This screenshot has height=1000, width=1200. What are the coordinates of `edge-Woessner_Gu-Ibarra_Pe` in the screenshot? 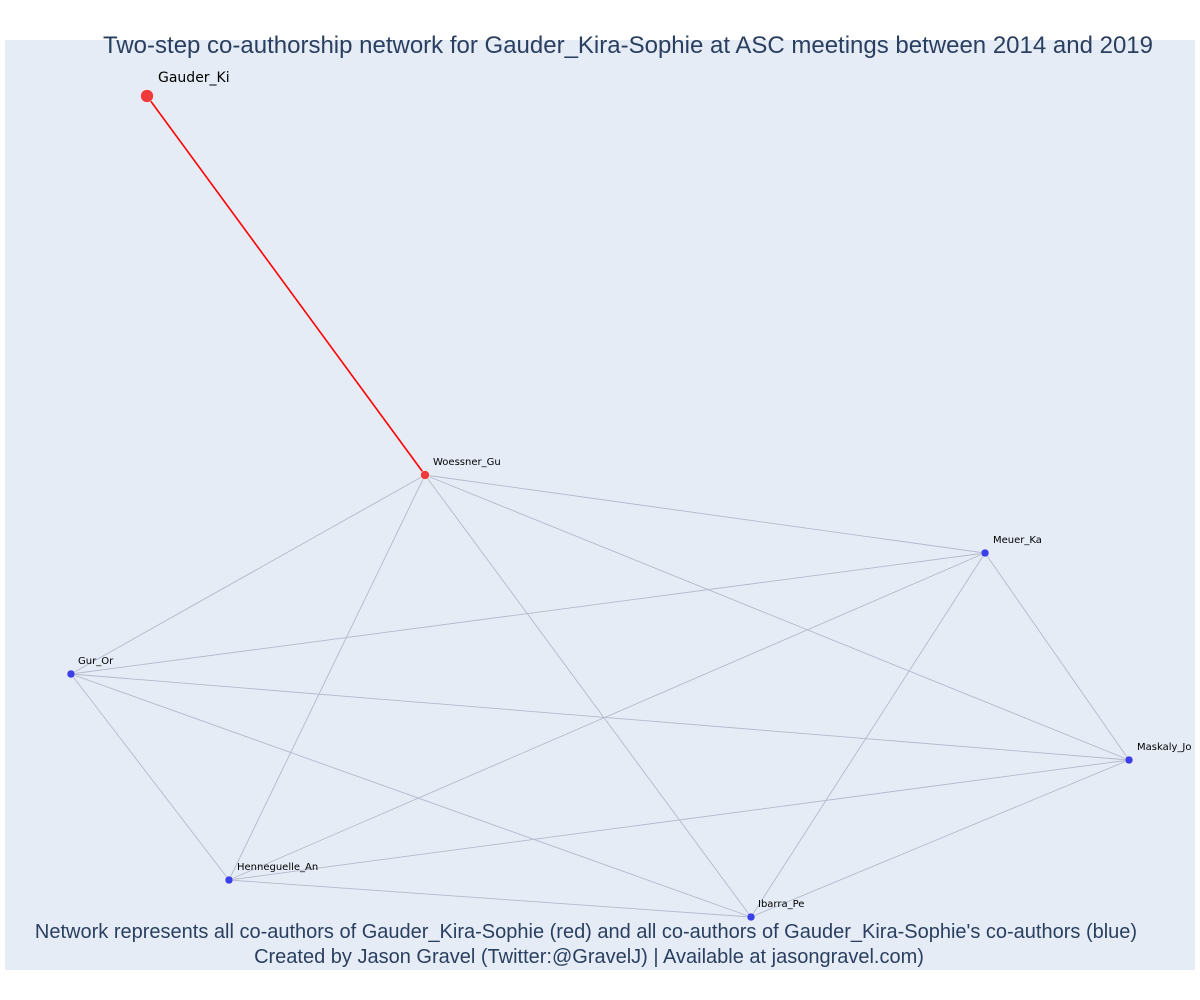 It's located at (588, 696).